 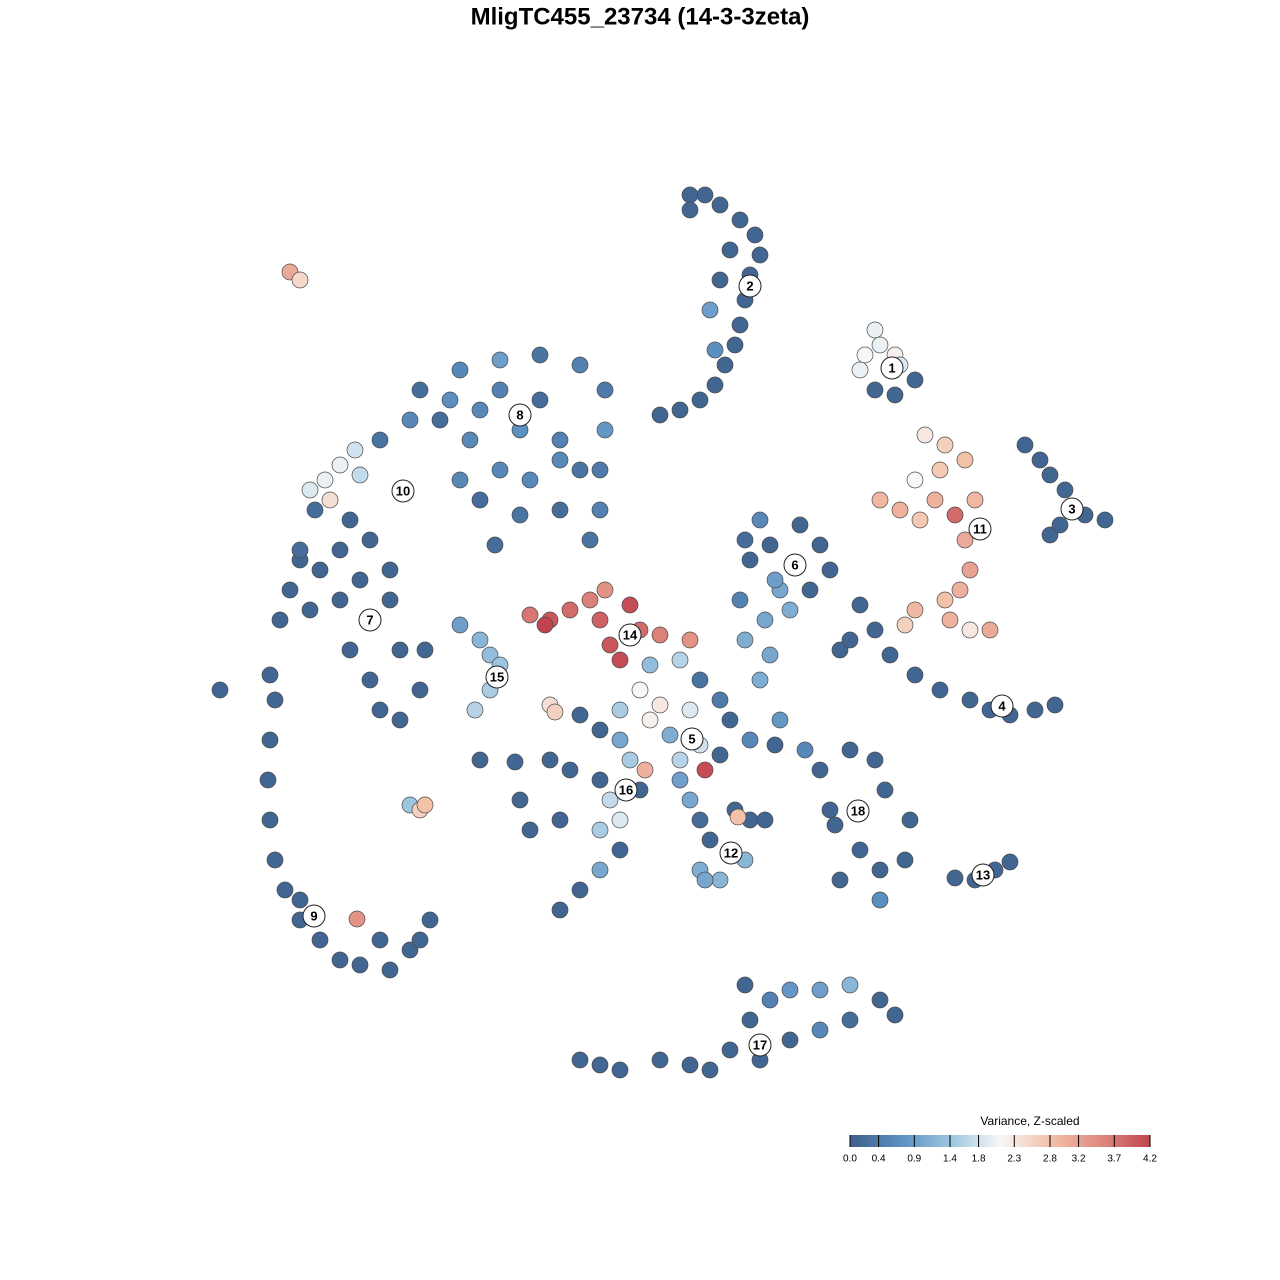 I want to click on cluster-label: 16, so click(x=626, y=789).